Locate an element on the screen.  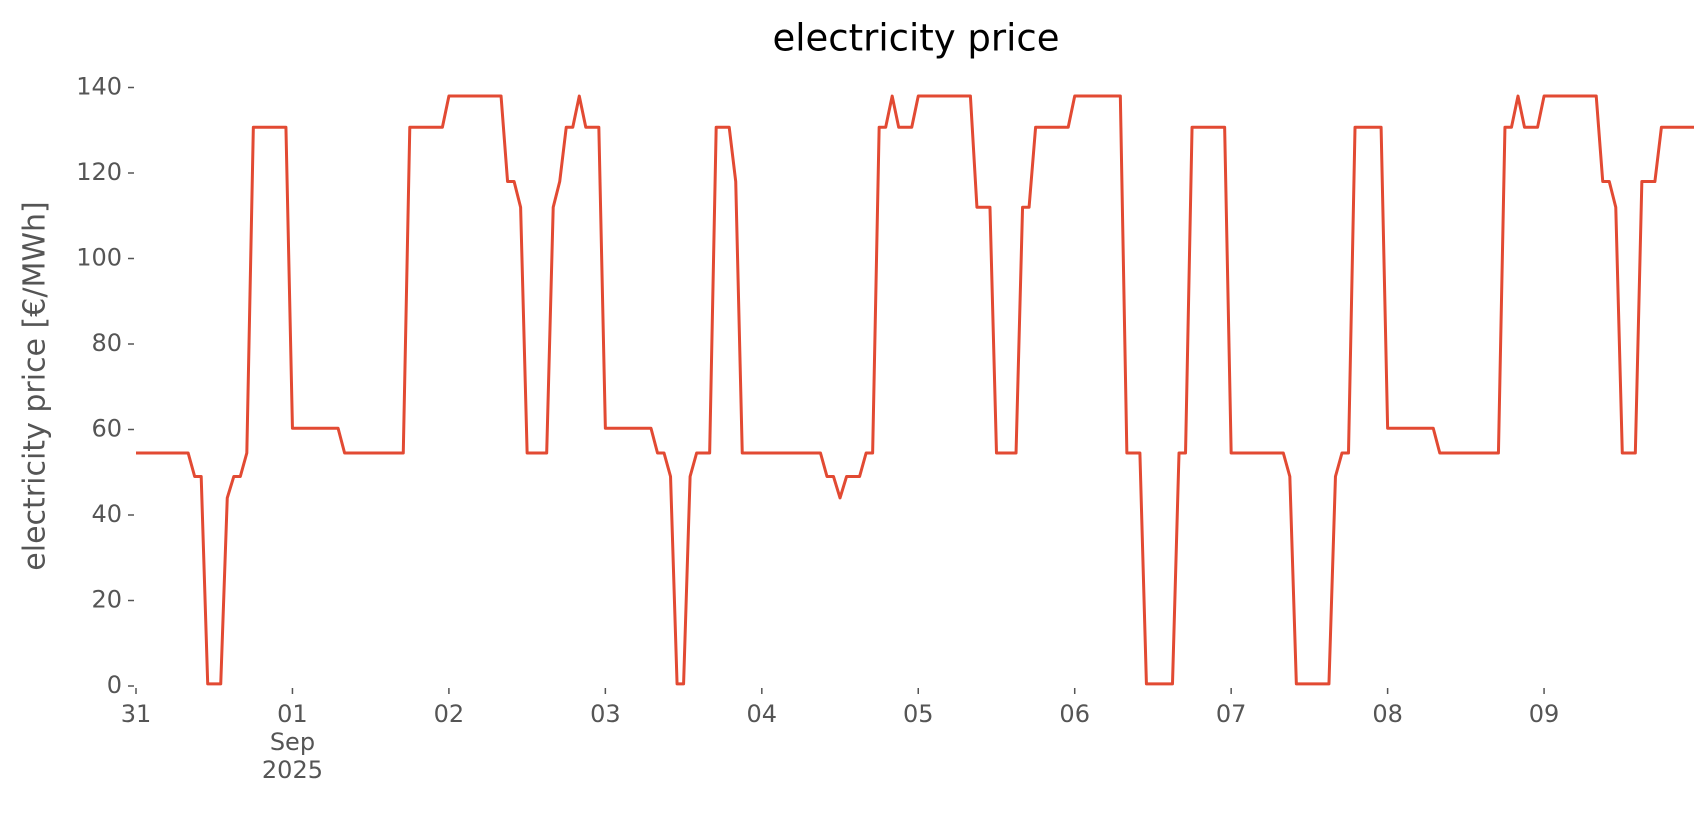
y-tick-label: 140 is located at coordinates (99, 87).